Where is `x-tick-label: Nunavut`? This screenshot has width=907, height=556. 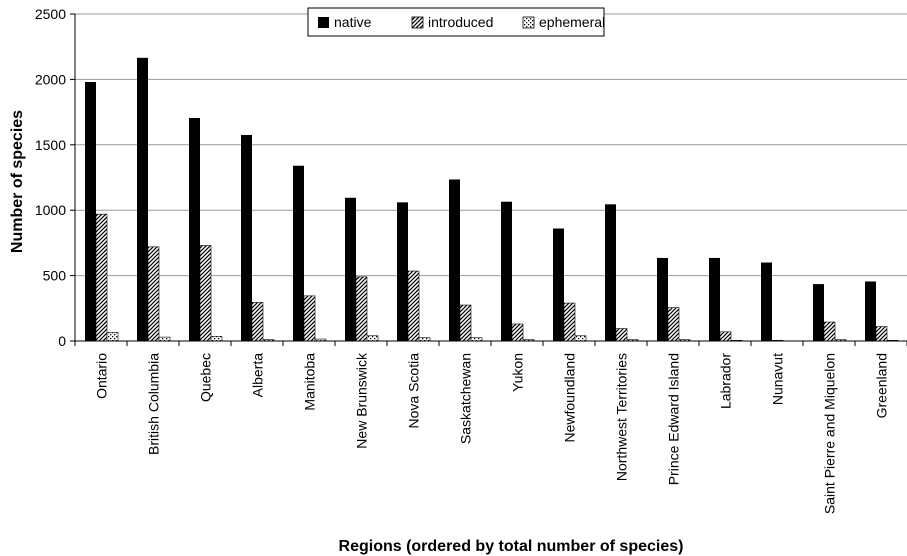
x-tick-label: Nunavut is located at coordinates (778, 379).